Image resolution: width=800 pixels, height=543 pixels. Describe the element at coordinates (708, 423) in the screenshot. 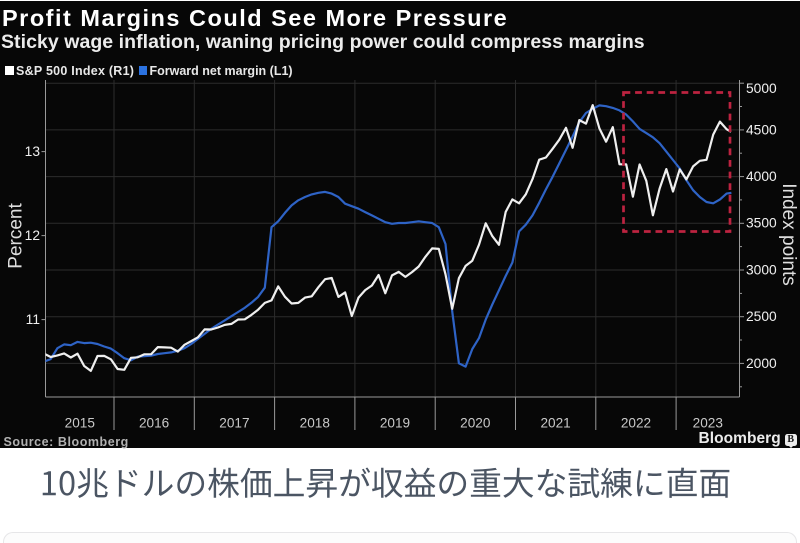

I see `svg-text: 2023` at that location.